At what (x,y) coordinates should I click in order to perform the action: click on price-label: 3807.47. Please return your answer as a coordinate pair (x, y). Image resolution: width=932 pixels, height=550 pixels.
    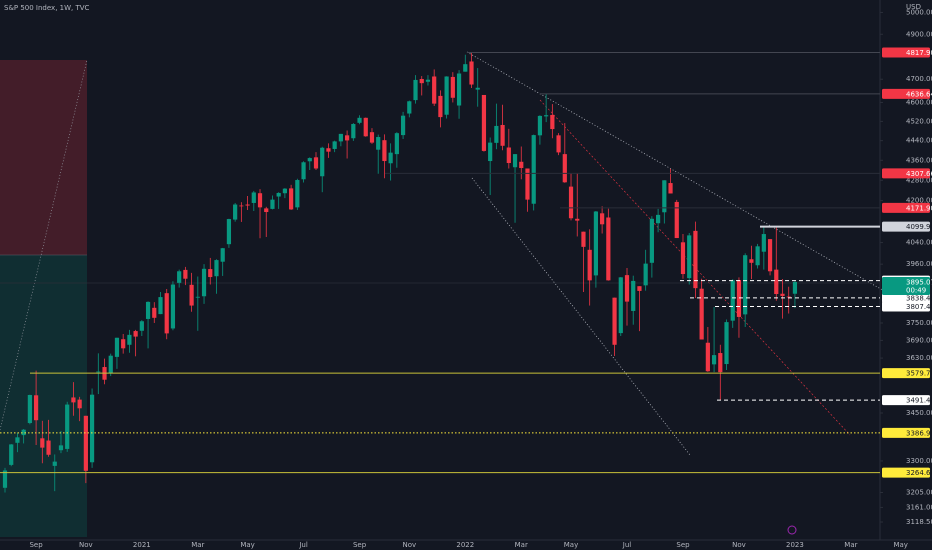
    Looking at the image, I should click on (919, 307).